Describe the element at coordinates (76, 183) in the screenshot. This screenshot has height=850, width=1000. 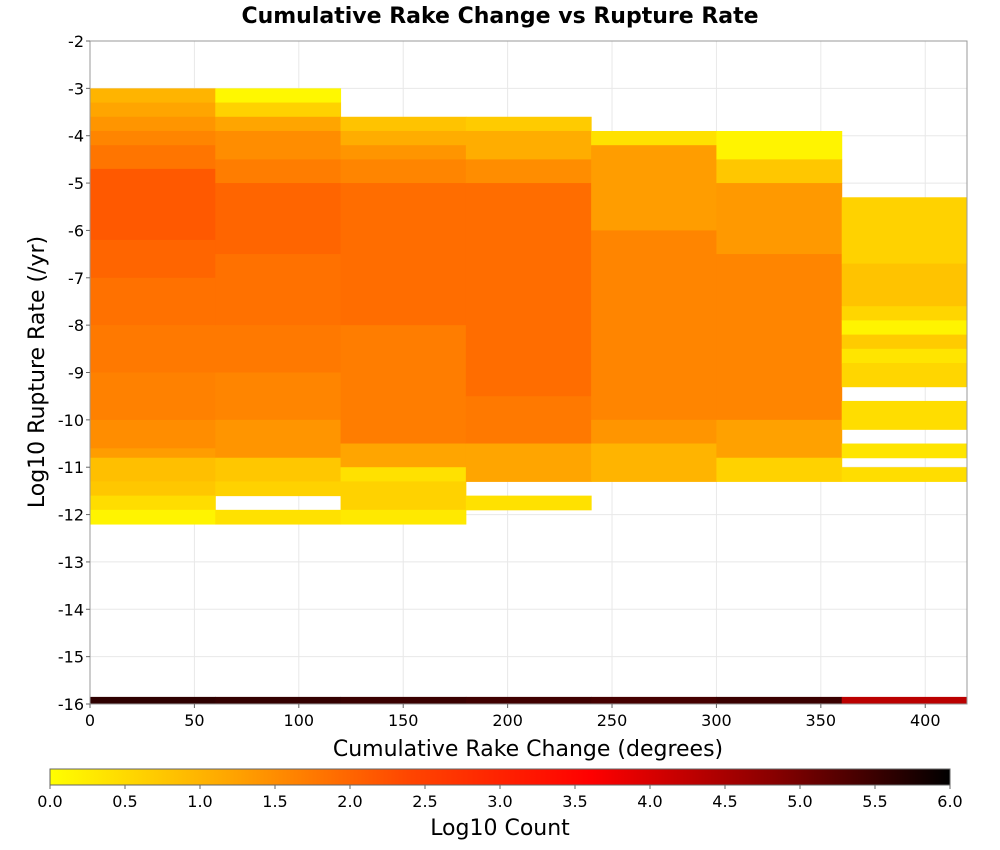
I see `y-tick-label: -5` at that location.